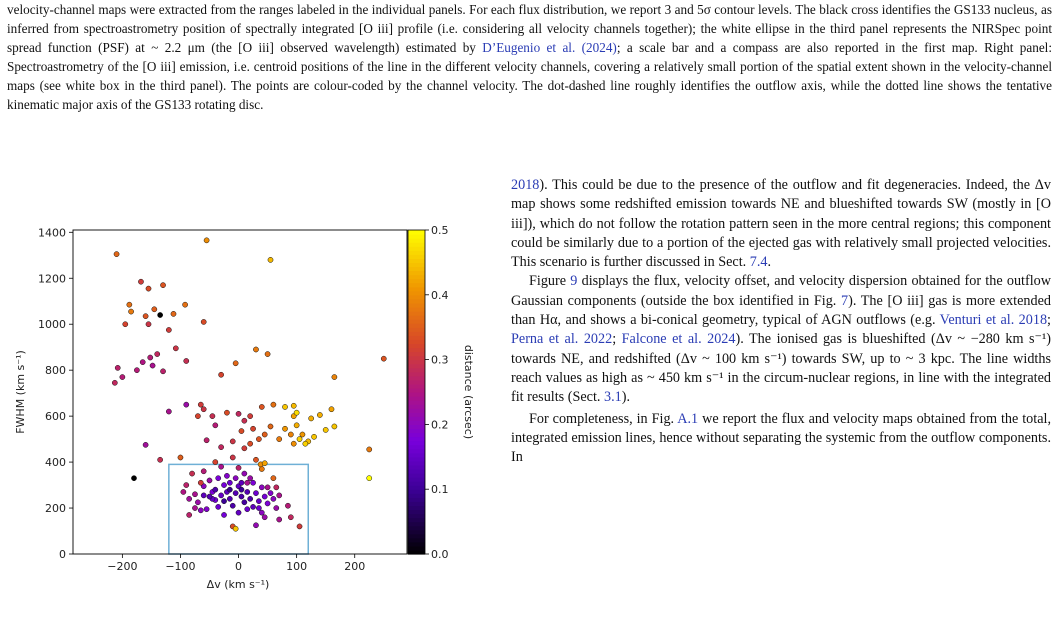 This screenshot has width=1057, height=619. What do you see at coordinates (758, 262) in the screenshot?
I see `citation-link: 7.4` at bounding box center [758, 262].